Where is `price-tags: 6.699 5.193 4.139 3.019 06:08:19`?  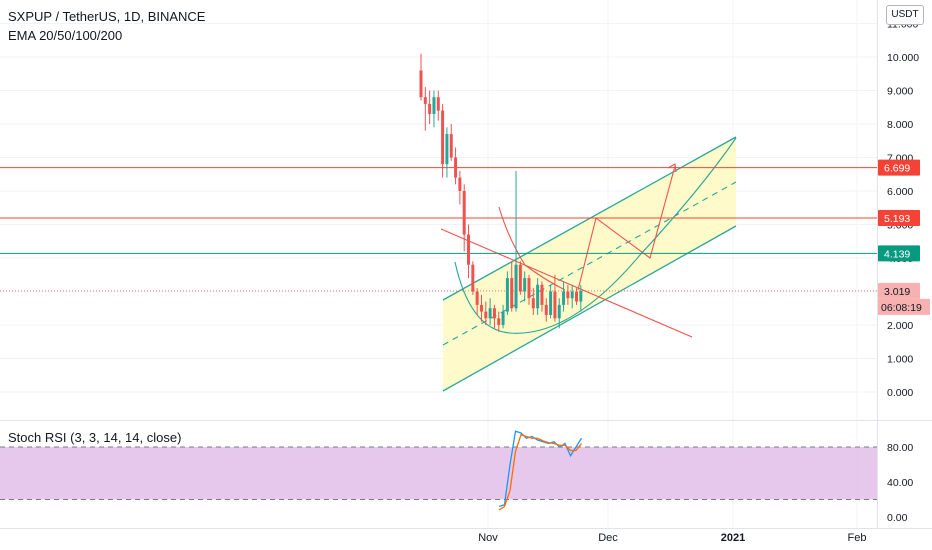
price-tags: 6.699 5.193 4.139 3.019 06:08:19 is located at coordinates (904, 237).